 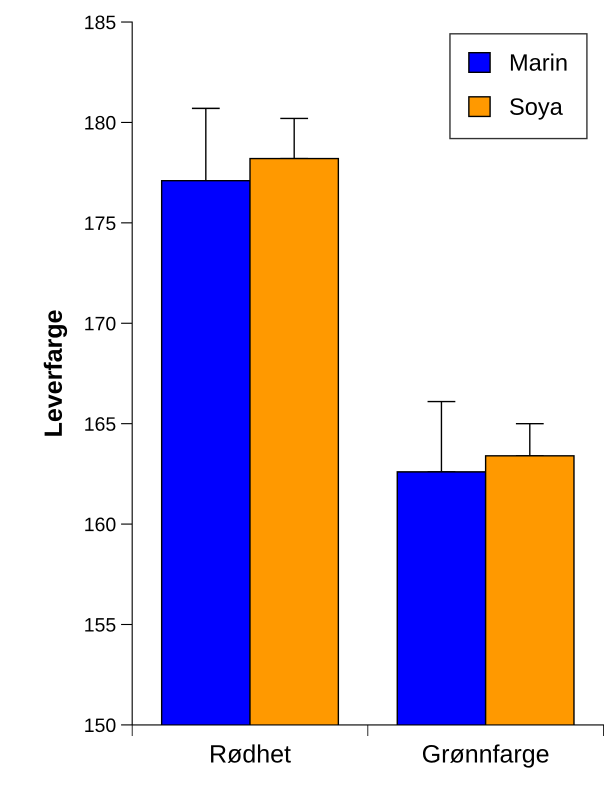 What do you see at coordinates (56, 373) in the screenshot?
I see `y-axis-title: Leverfarge` at bounding box center [56, 373].